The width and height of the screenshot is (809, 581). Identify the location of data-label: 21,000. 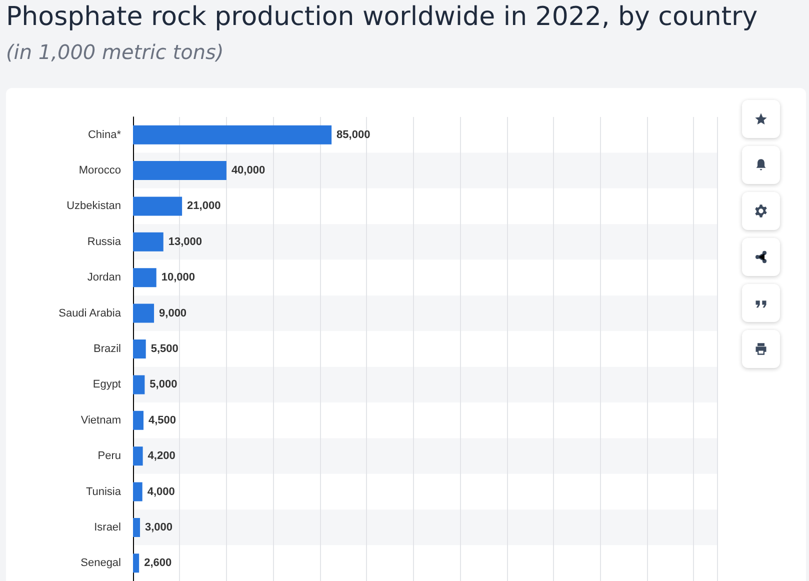
(204, 206).